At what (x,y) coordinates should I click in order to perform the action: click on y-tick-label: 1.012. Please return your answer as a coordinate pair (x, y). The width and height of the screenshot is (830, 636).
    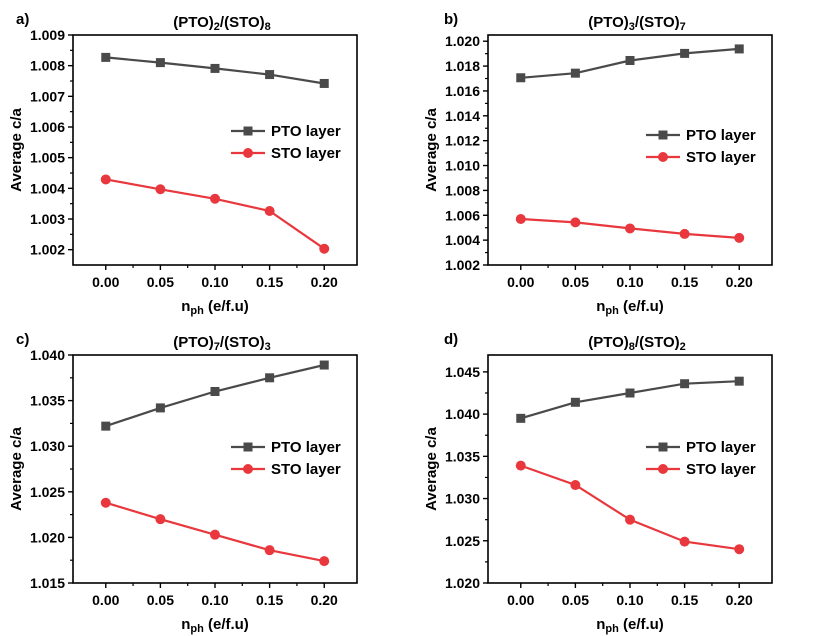
    Looking at the image, I should click on (462, 141).